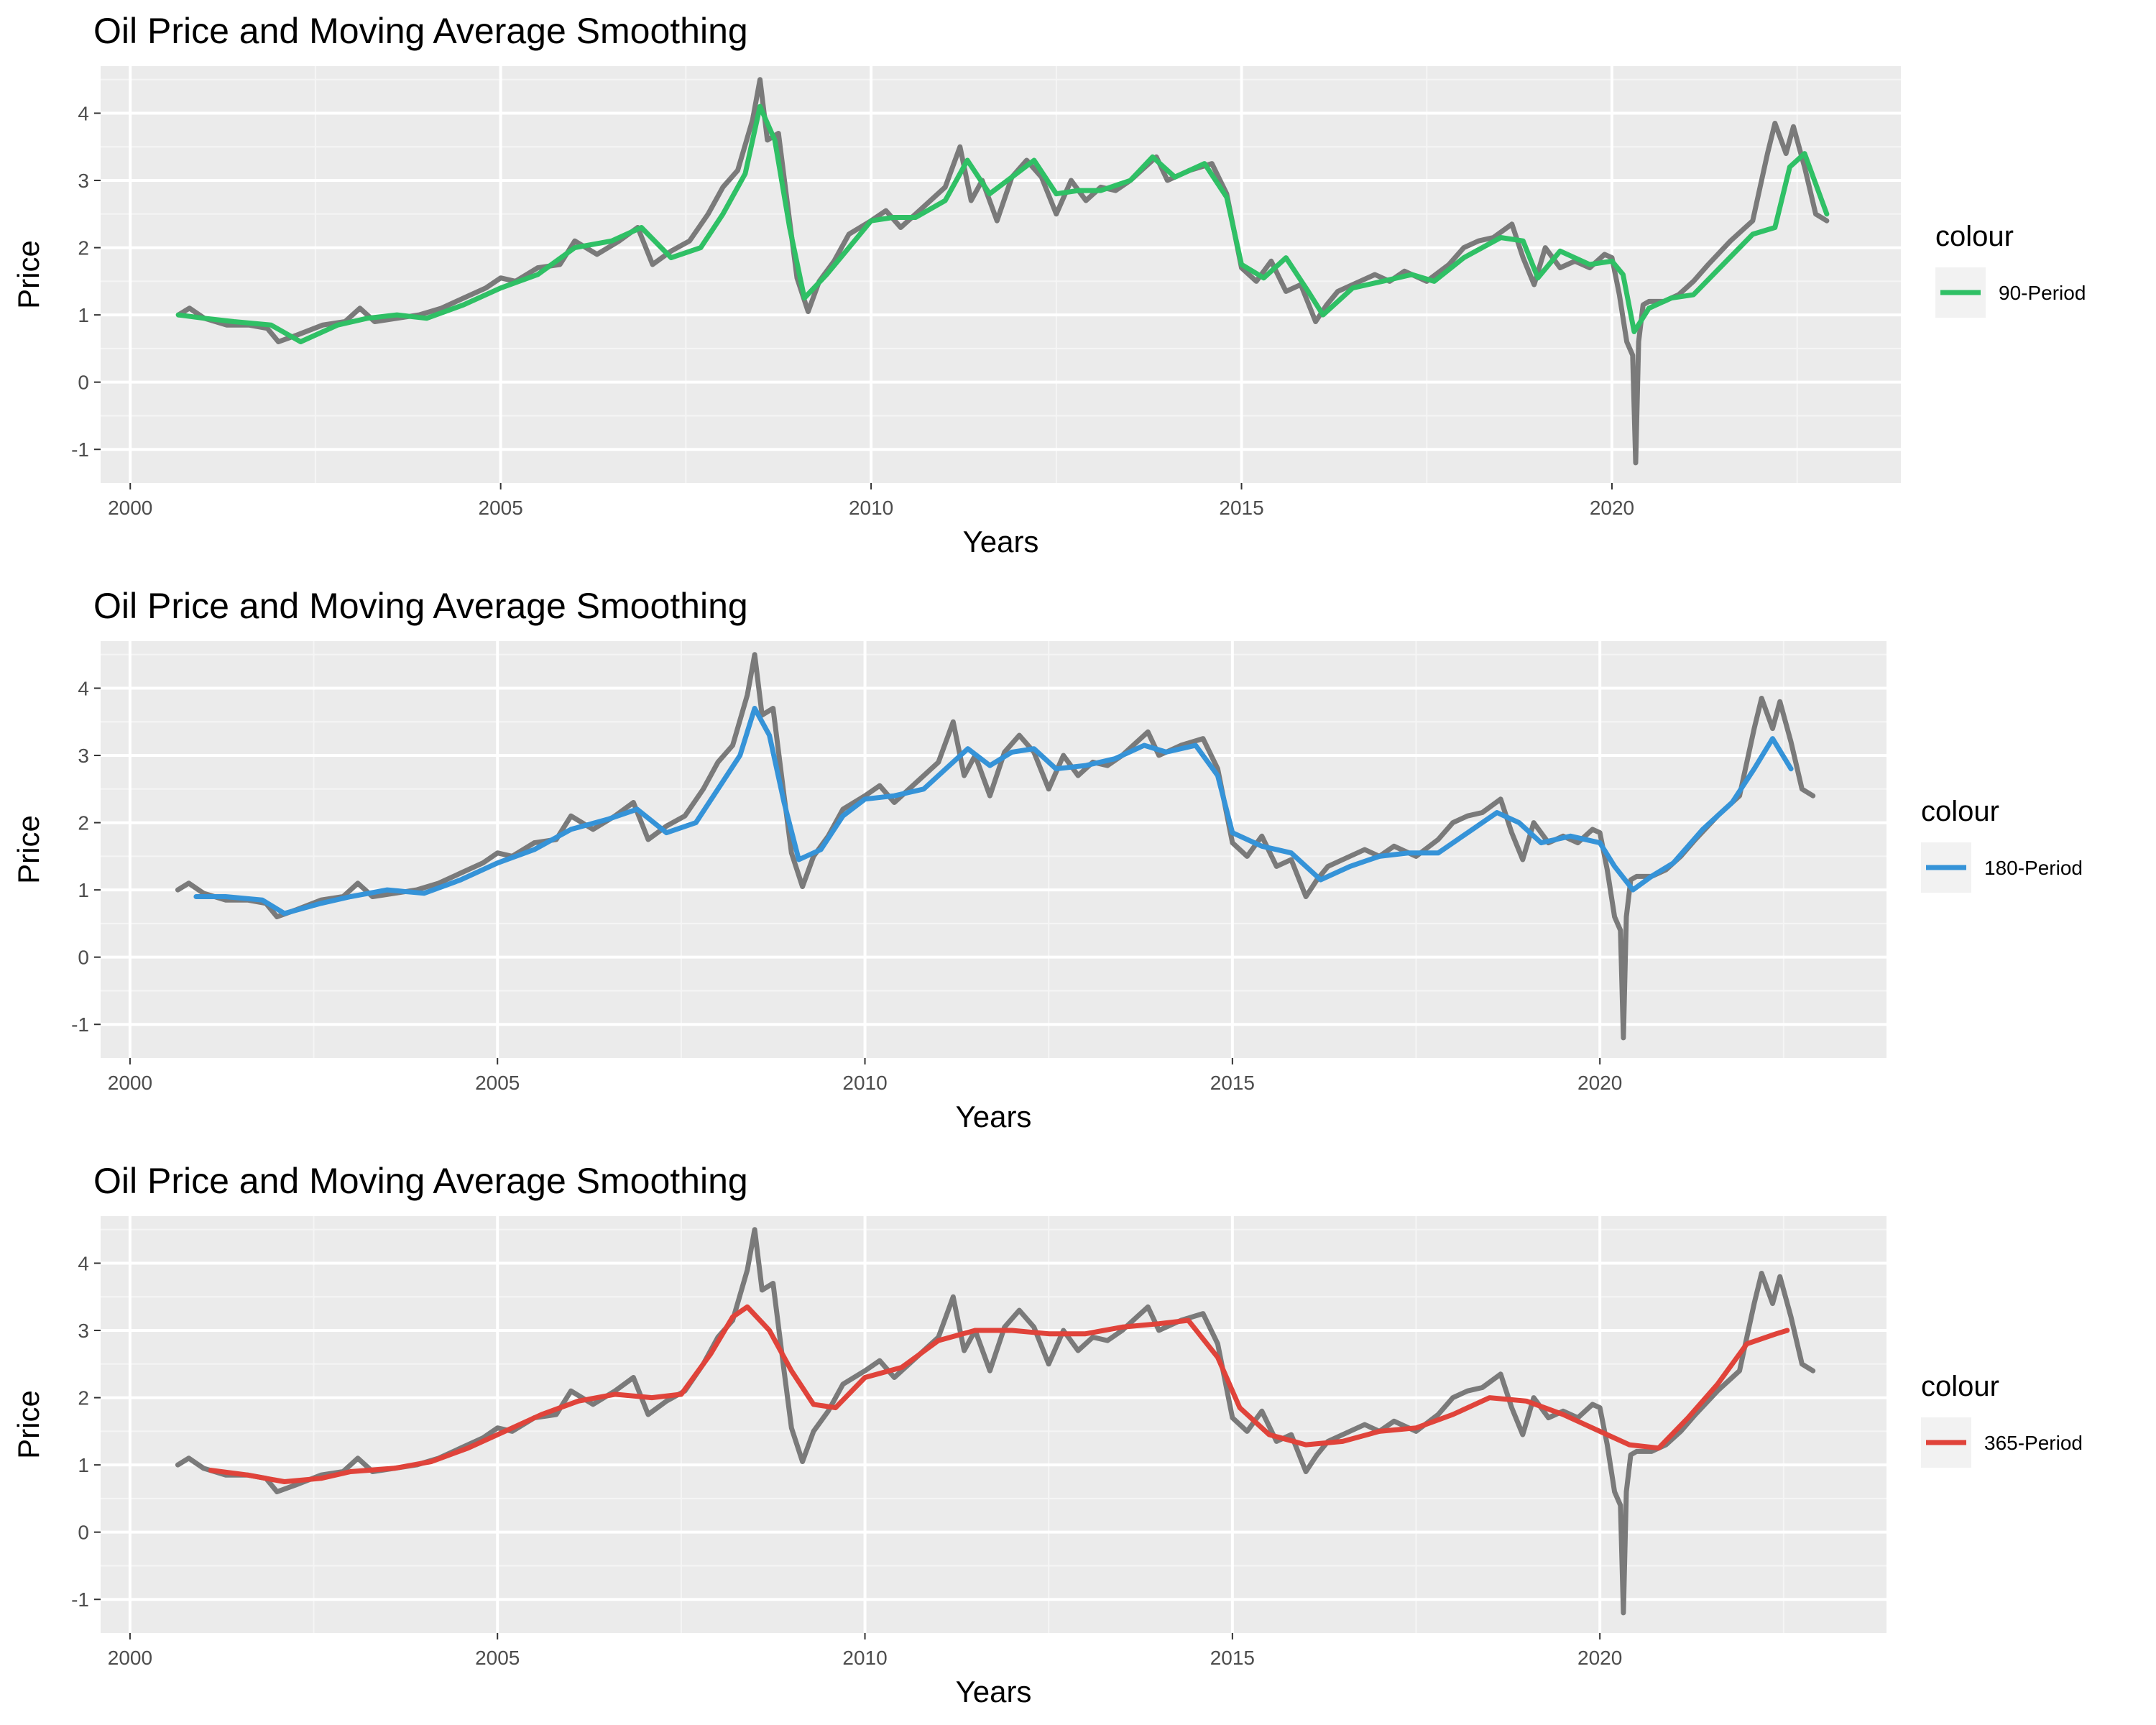 The image size is (2156, 1725). Describe the element at coordinates (2033, 868) in the screenshot. I see `legend-label: 180-Period` at that location.